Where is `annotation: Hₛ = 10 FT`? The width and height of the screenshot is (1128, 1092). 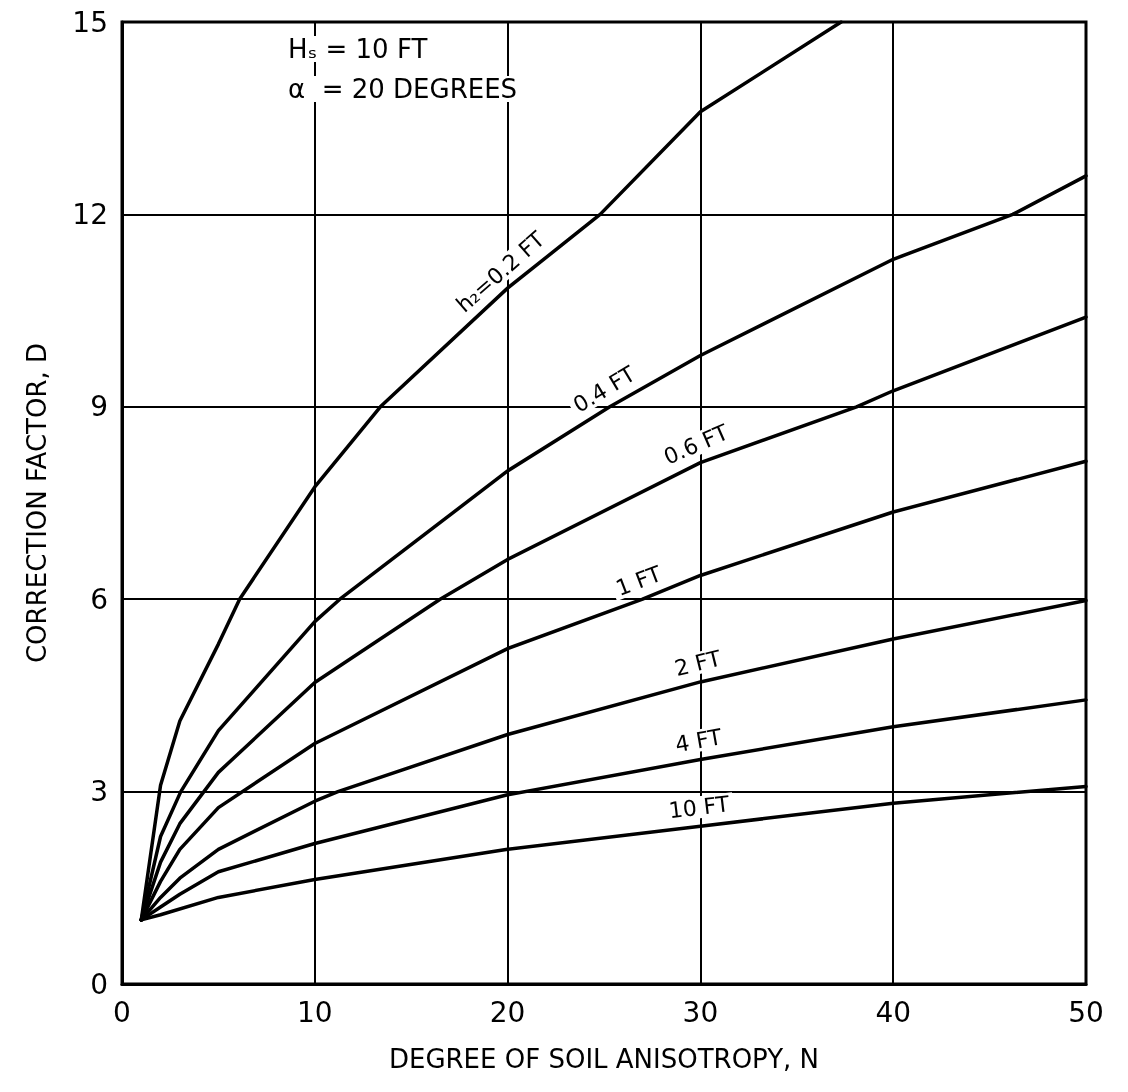 annotation: Hₛ = 10 FT is located at coordinates (358, 49).